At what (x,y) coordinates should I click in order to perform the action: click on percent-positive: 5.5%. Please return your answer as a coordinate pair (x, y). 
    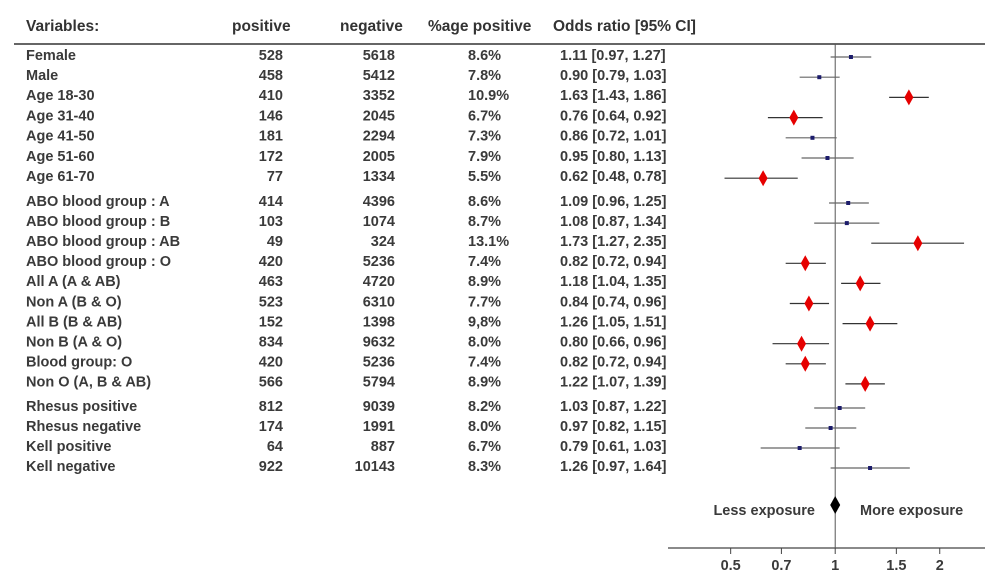
    Looking at the image, I should click on (484, 177).